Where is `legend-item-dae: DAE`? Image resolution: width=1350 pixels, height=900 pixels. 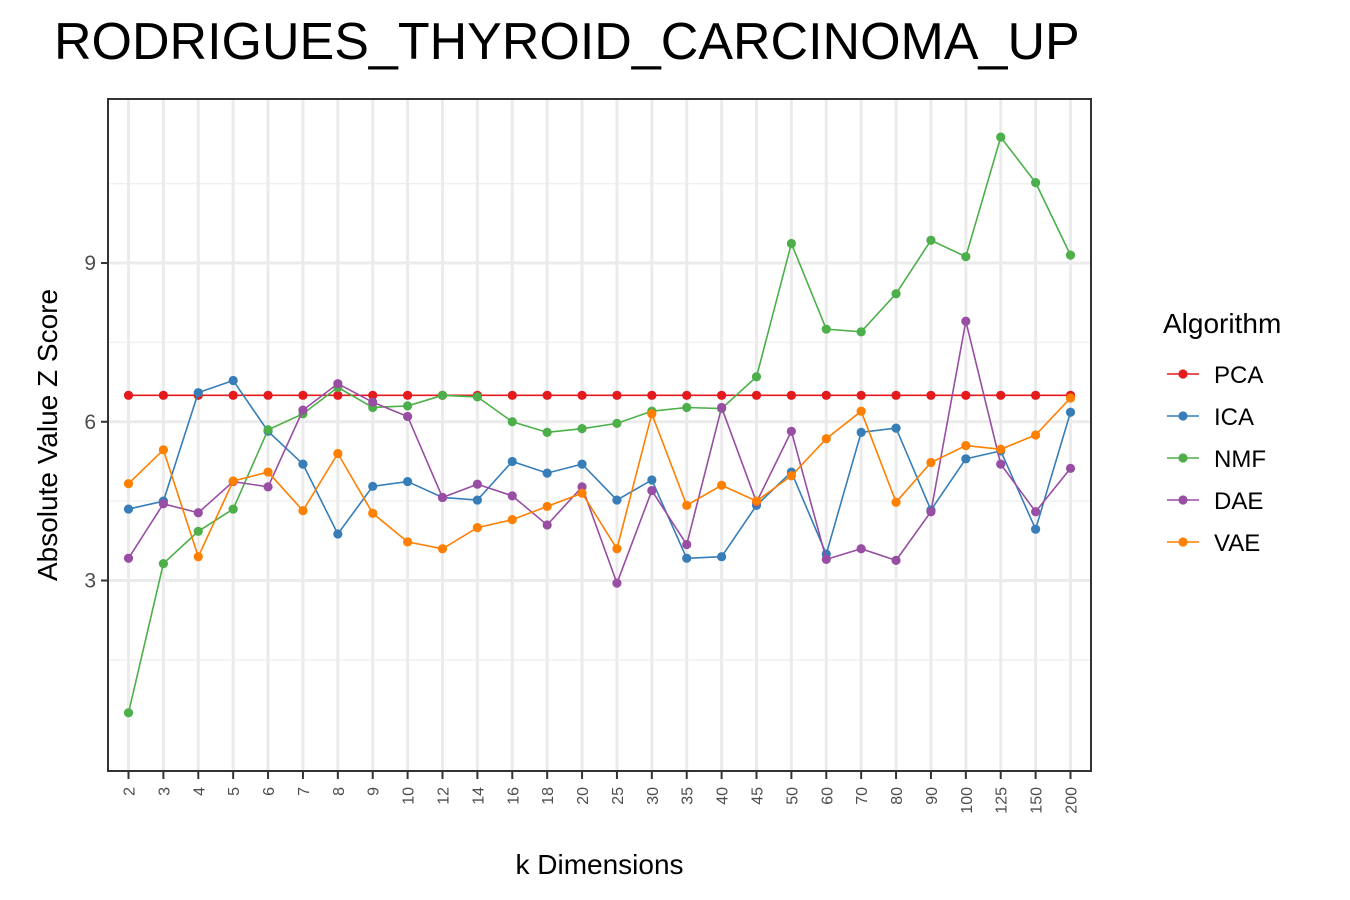
legend-item-dae: DAE is located at coordinates (1215, 501).